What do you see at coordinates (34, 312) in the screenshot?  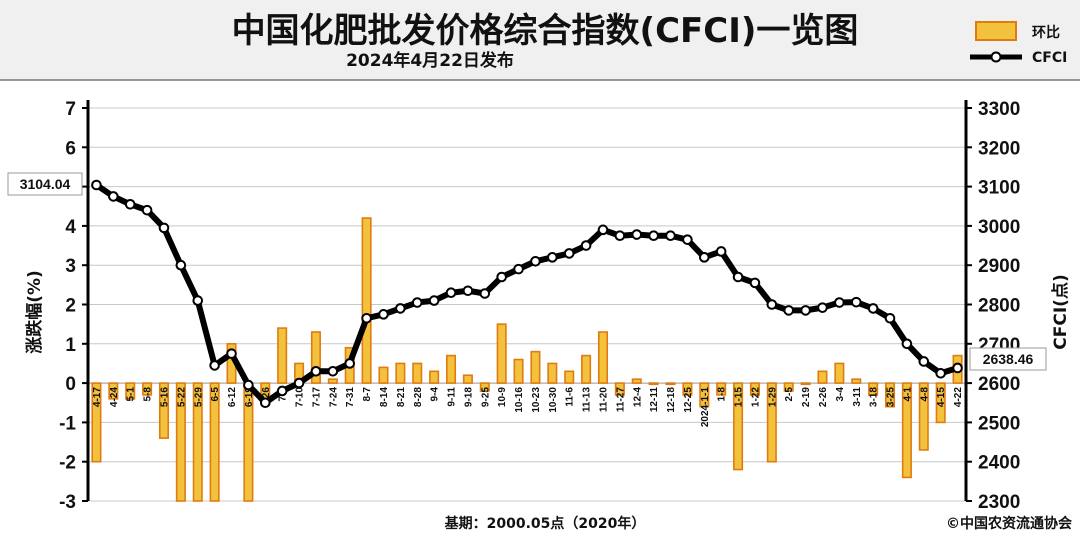 I see `left-axis-label: 涨跌幅(%)` at bounding box center [34, 312].